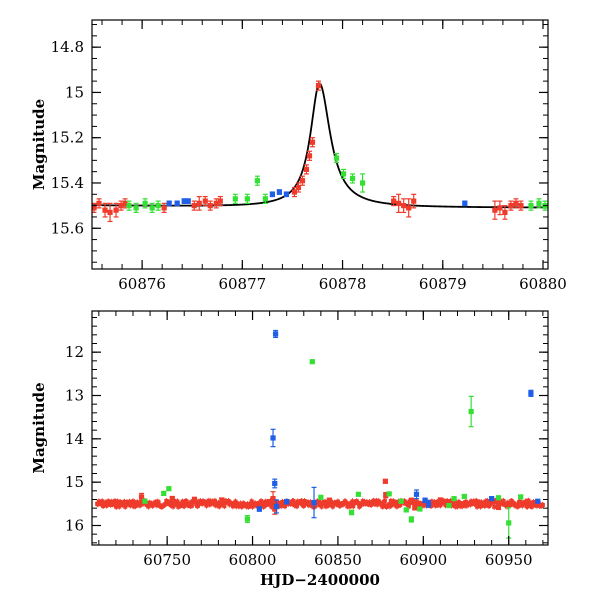 Image resolution: width=600 pixels, height=600 pixels. What do you see at coordinates (443, 284) in the screenshot?
I see `x-tick-label: 60879` at bounding box center [443, 284].